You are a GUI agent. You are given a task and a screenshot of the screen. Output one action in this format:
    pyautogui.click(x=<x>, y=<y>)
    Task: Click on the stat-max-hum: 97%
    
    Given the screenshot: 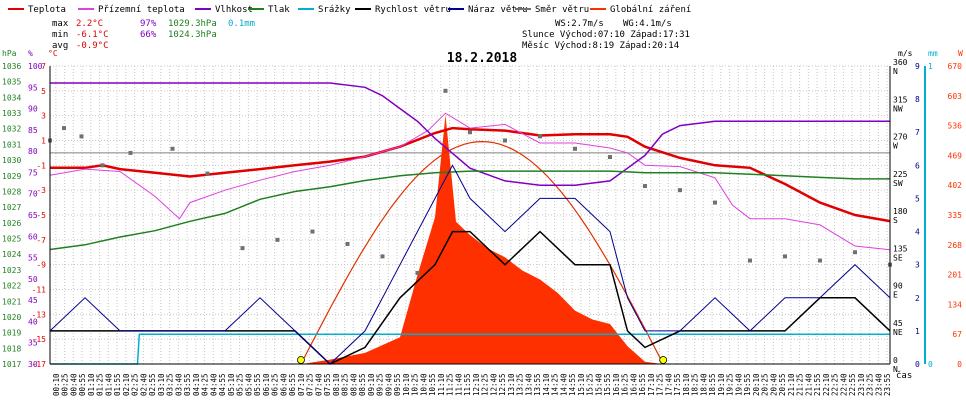 What is the action you would take?
    pyautogui.click(x=148, y=24)
    